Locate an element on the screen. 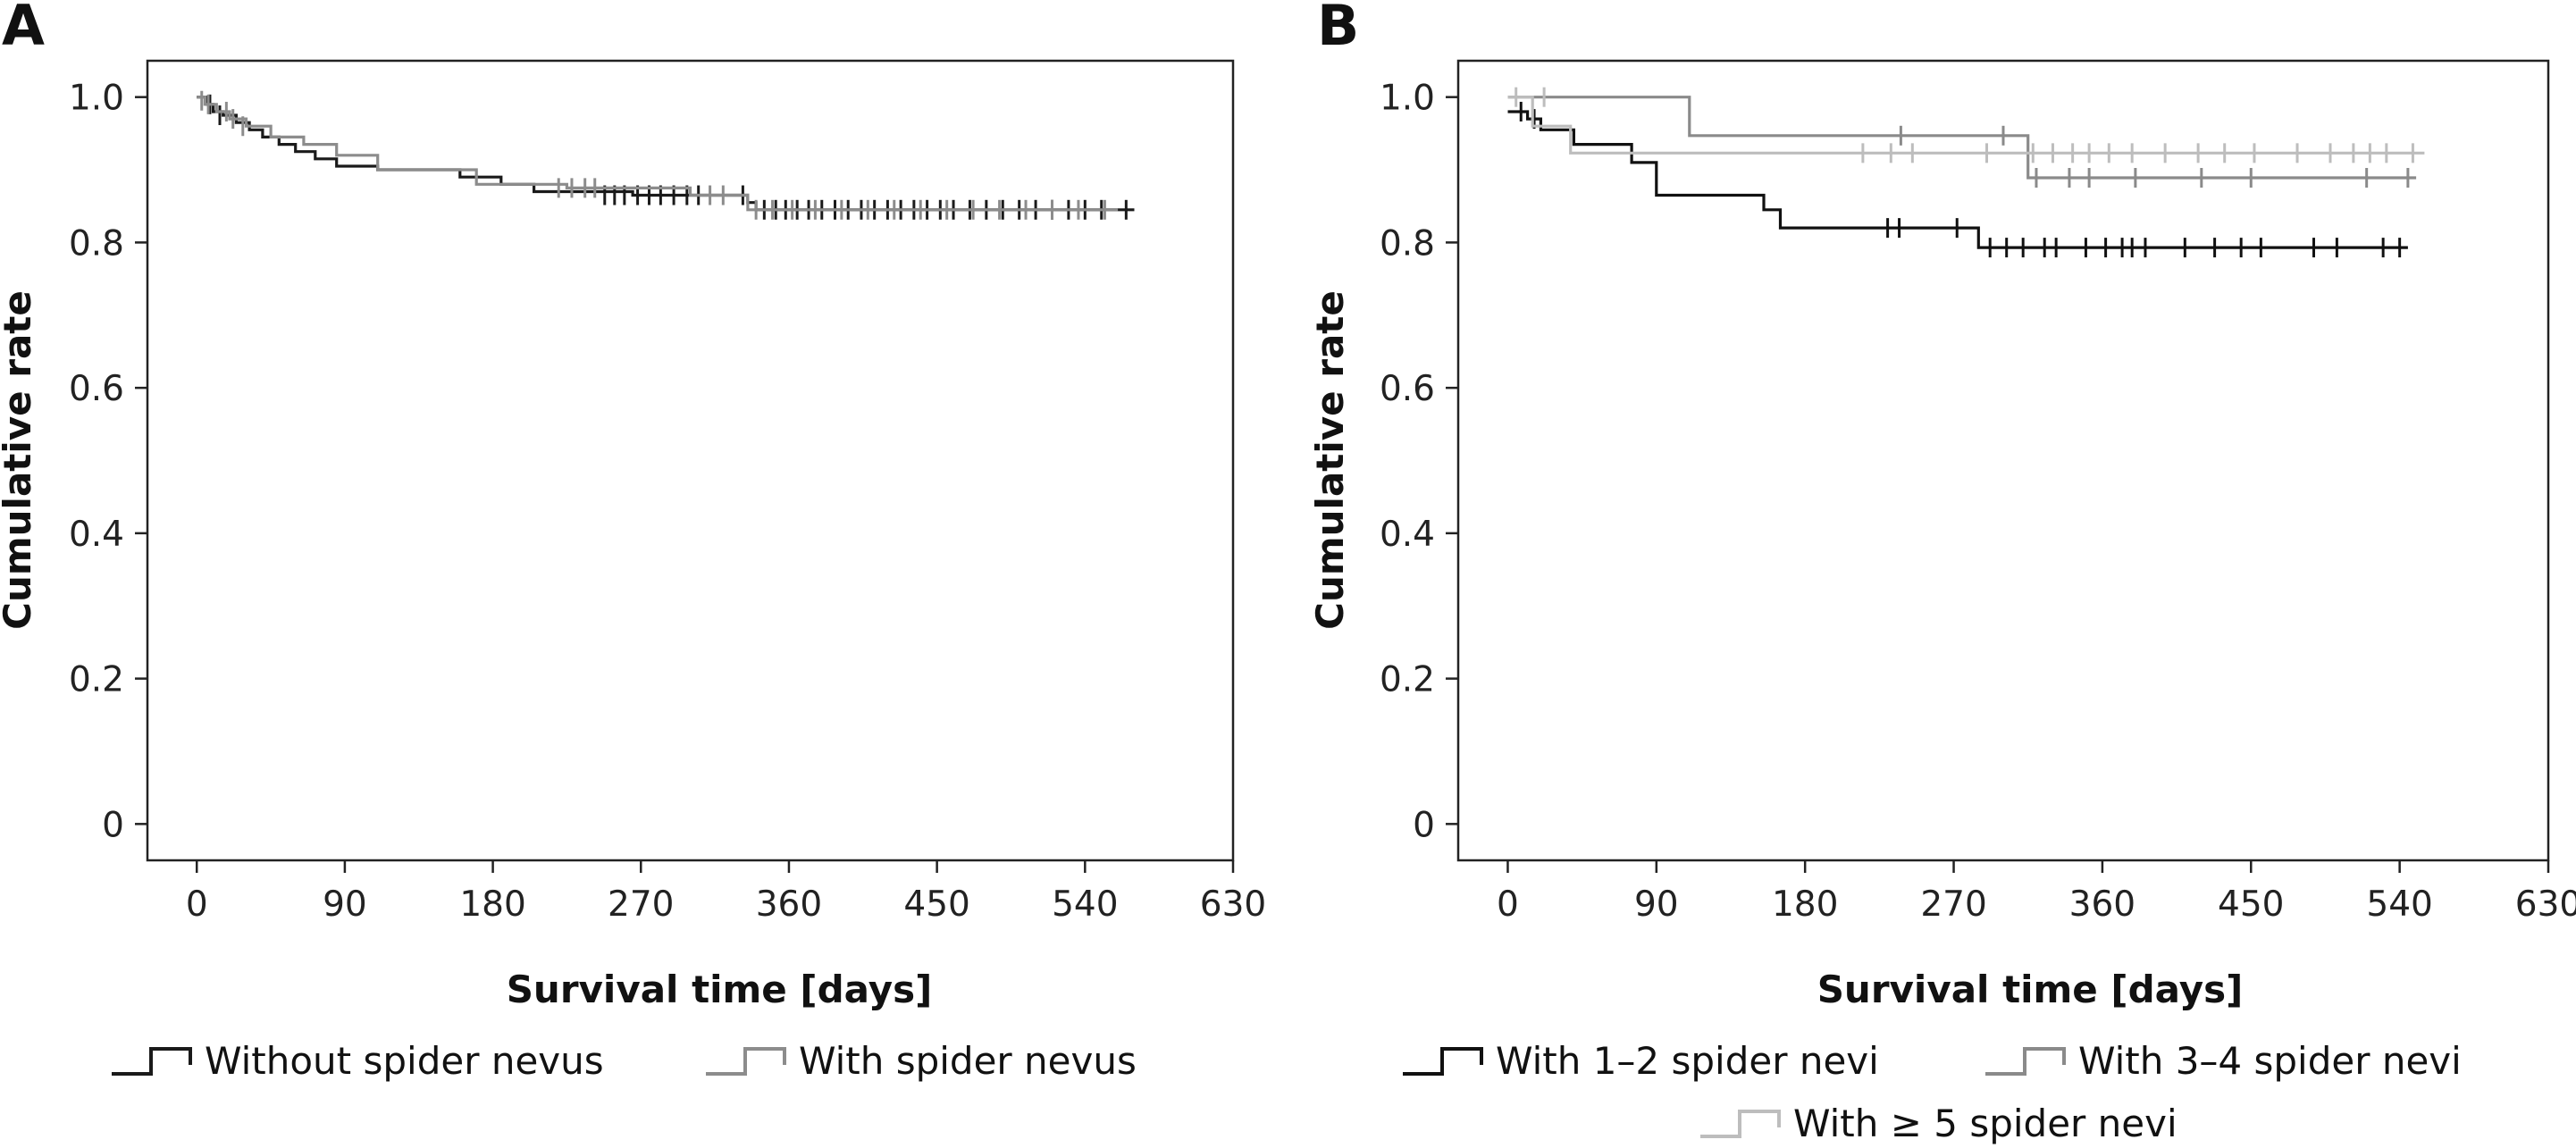 The width and height of the screenshot is (2576, 1148). panel-b-y-tick-label: 0.2 is located at coordinates (1407, 680).